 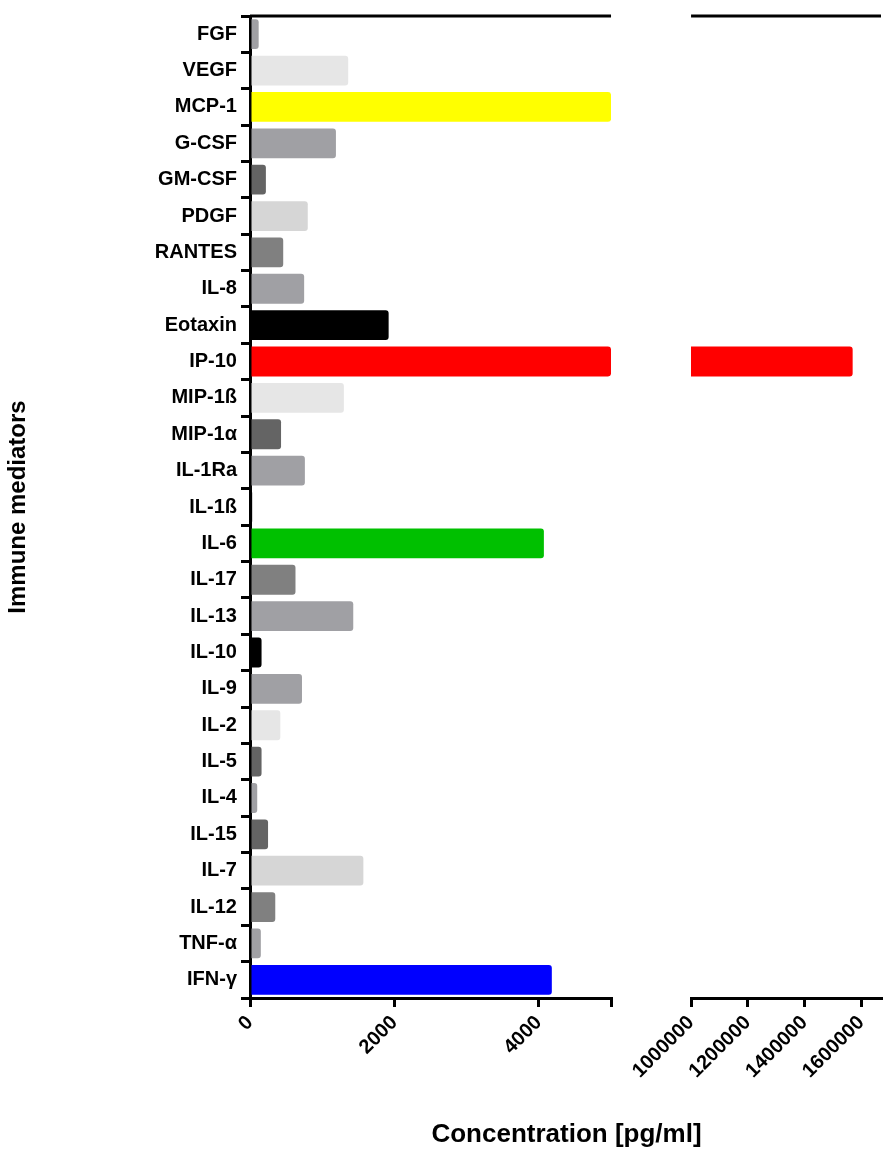 What do you see at coordinates (213, 578) in the screenshot?
I see `y-tick-label: IL-17` at bounding box center [213, 578].